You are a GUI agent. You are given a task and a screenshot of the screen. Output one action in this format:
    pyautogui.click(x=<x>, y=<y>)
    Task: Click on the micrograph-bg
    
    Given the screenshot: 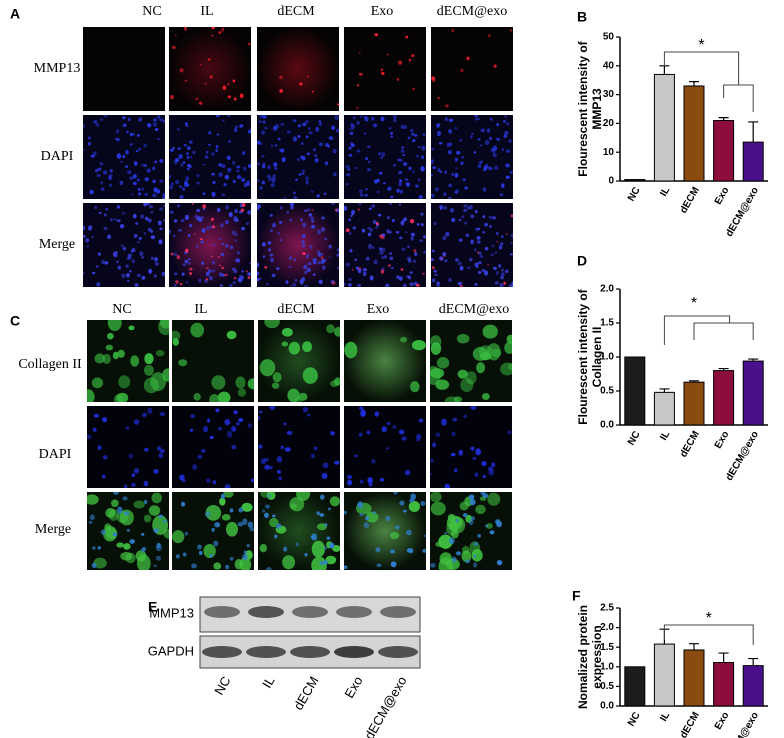 What is the action you would take?
    pyautogui.click(x=471, y=447)
    